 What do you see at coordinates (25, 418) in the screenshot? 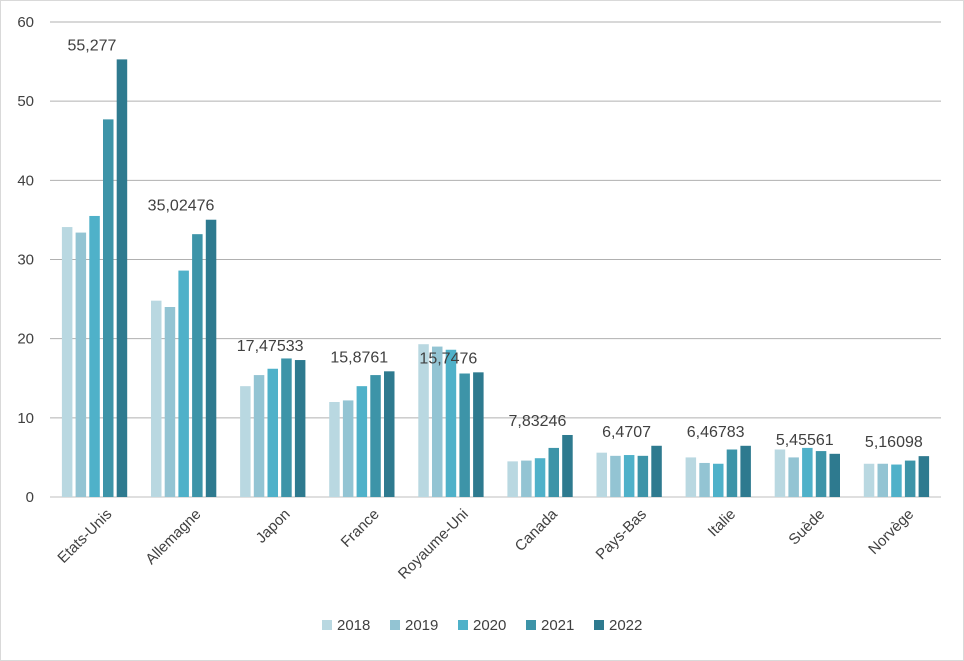
I see `y-tick-label: 10` at bounding box center [25, 418].